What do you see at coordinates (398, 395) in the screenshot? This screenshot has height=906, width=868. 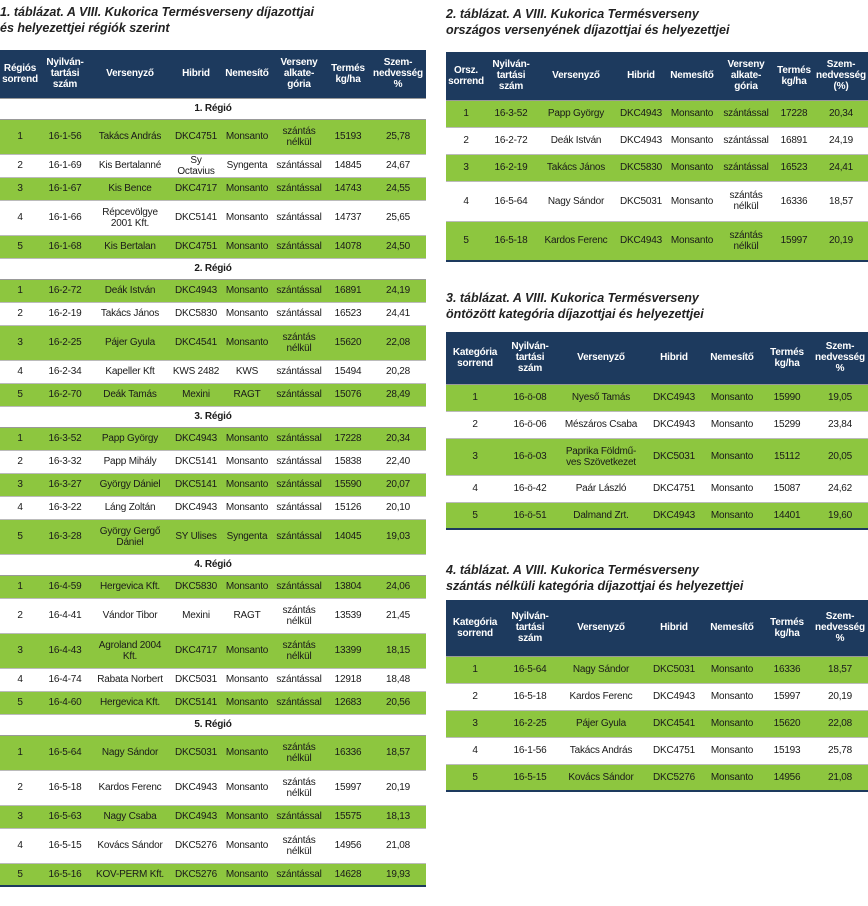 I see `table-cell: 28,49` at bounding box center [398, 395].